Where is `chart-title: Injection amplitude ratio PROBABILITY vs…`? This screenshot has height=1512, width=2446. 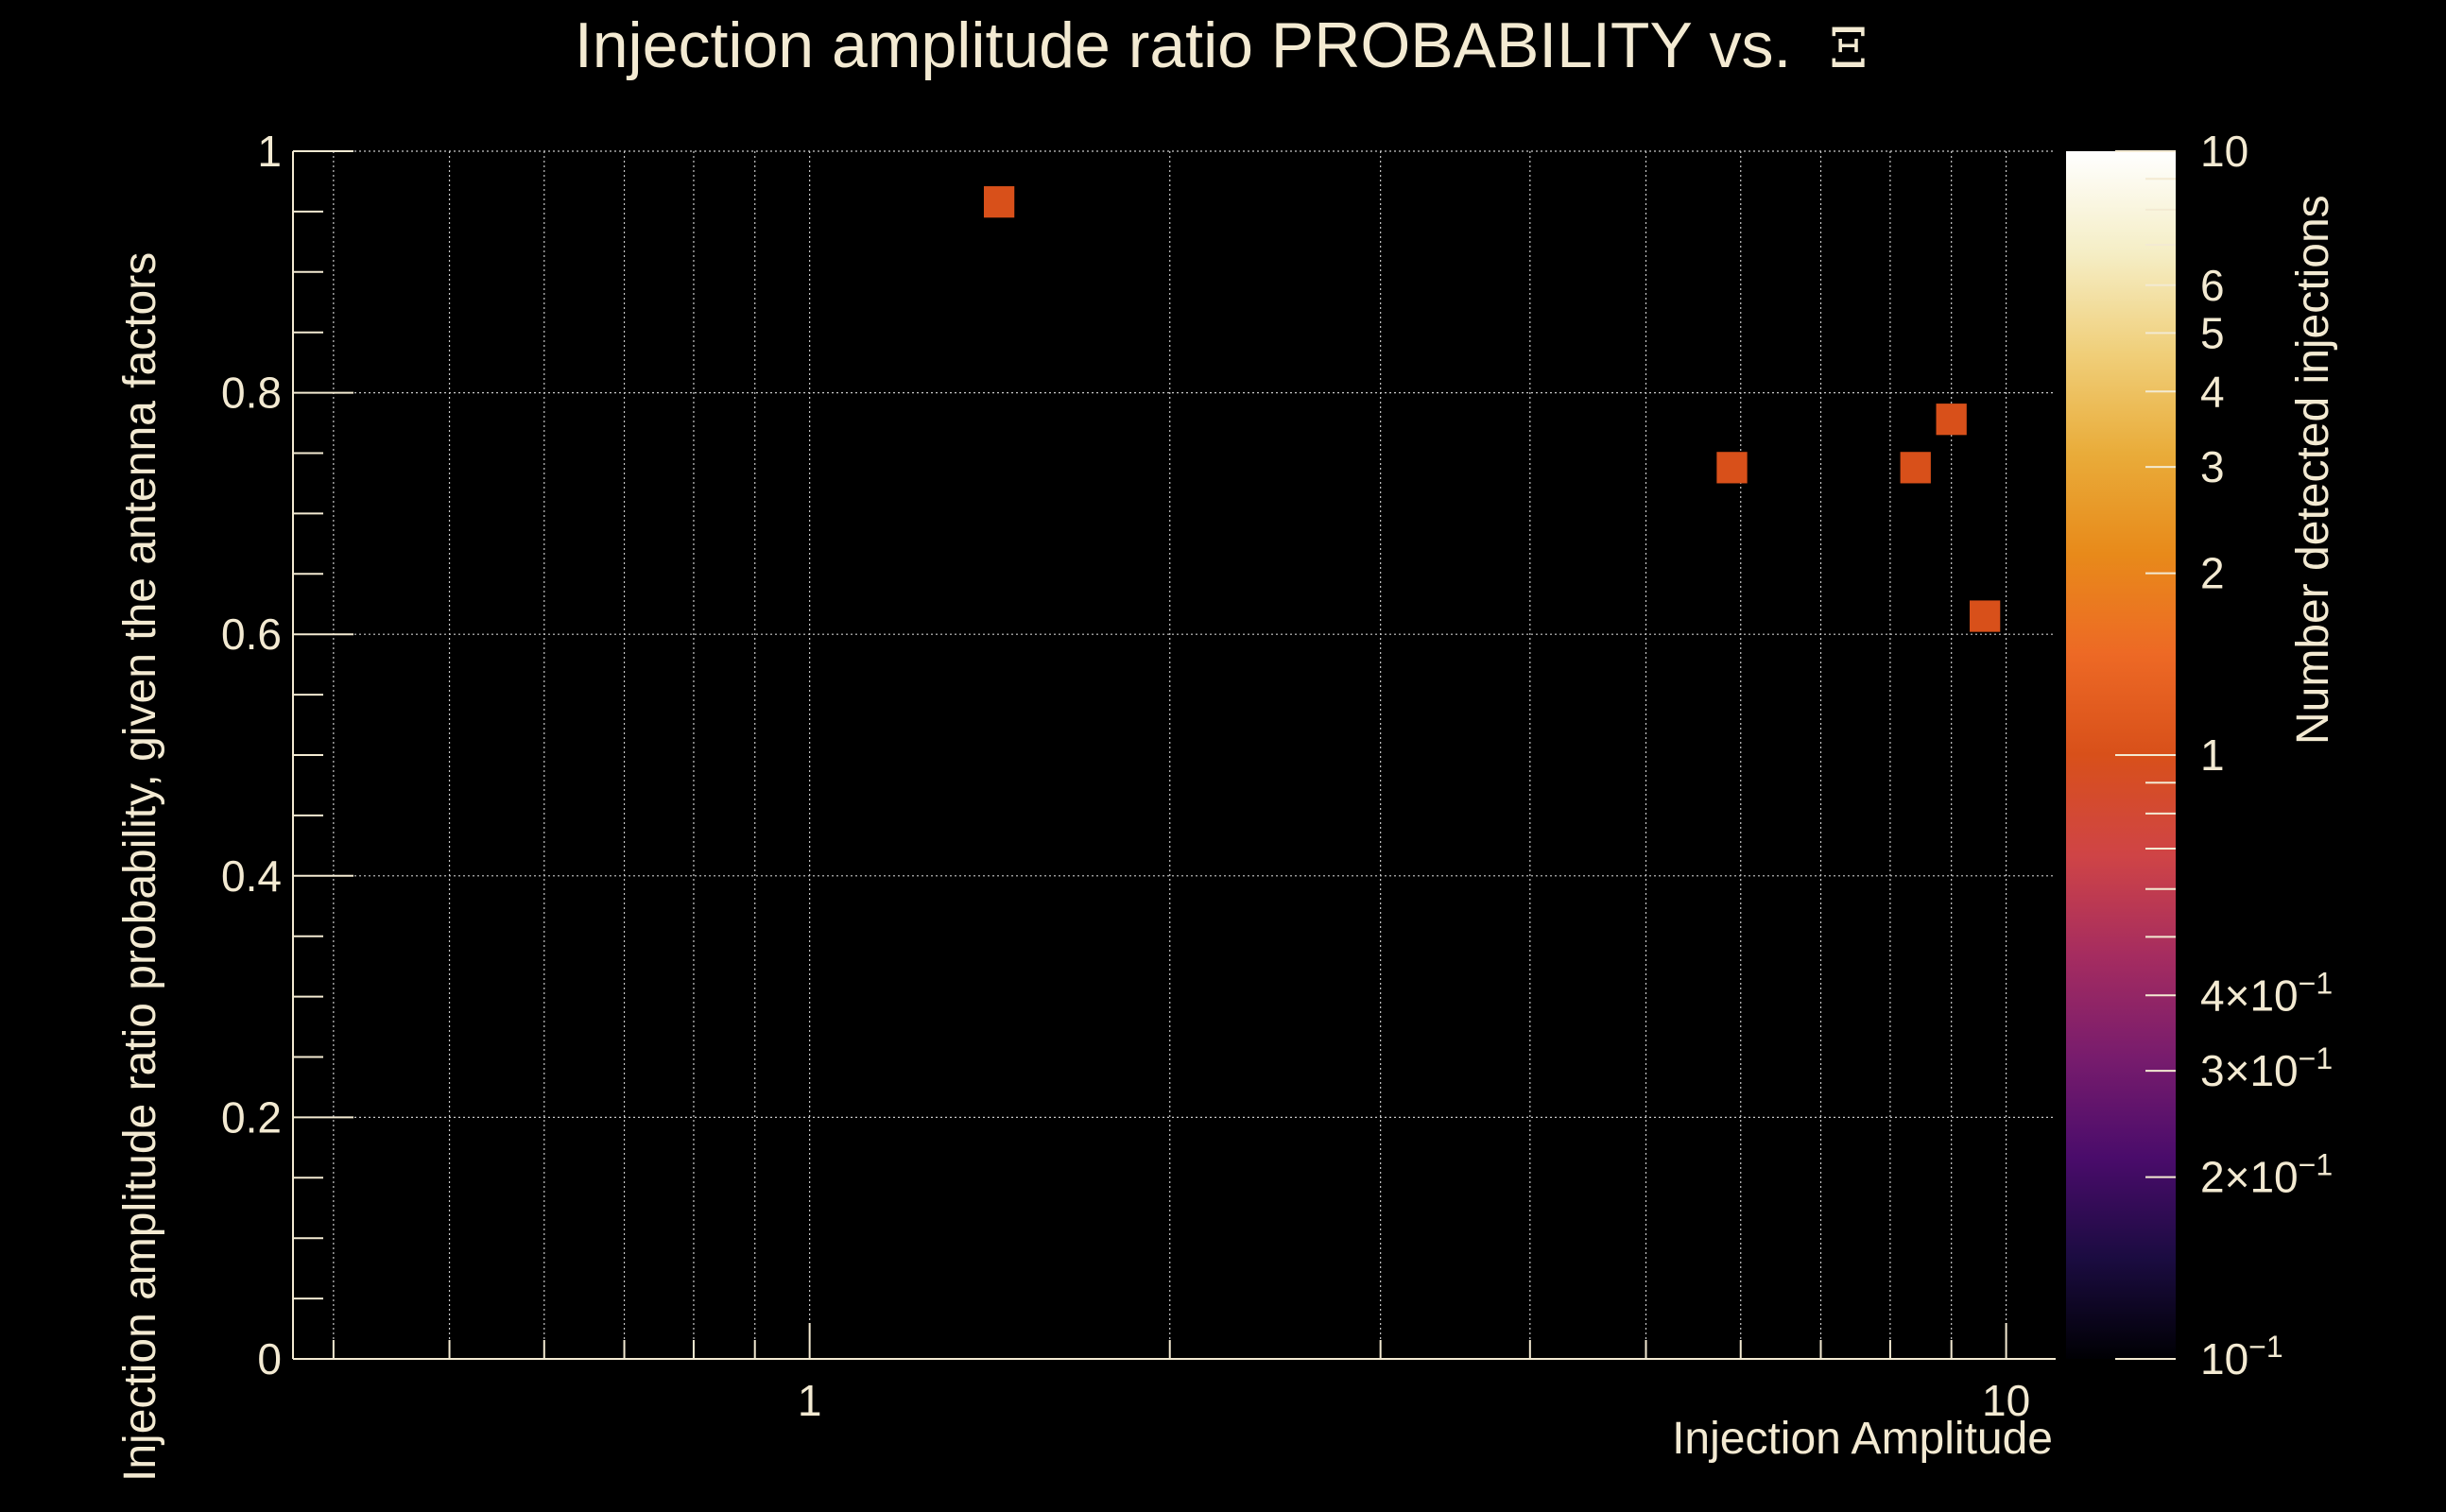 chart-title: Injection amplitude ratio PROBABILITY vs… is located at coordinates (1221, 45).